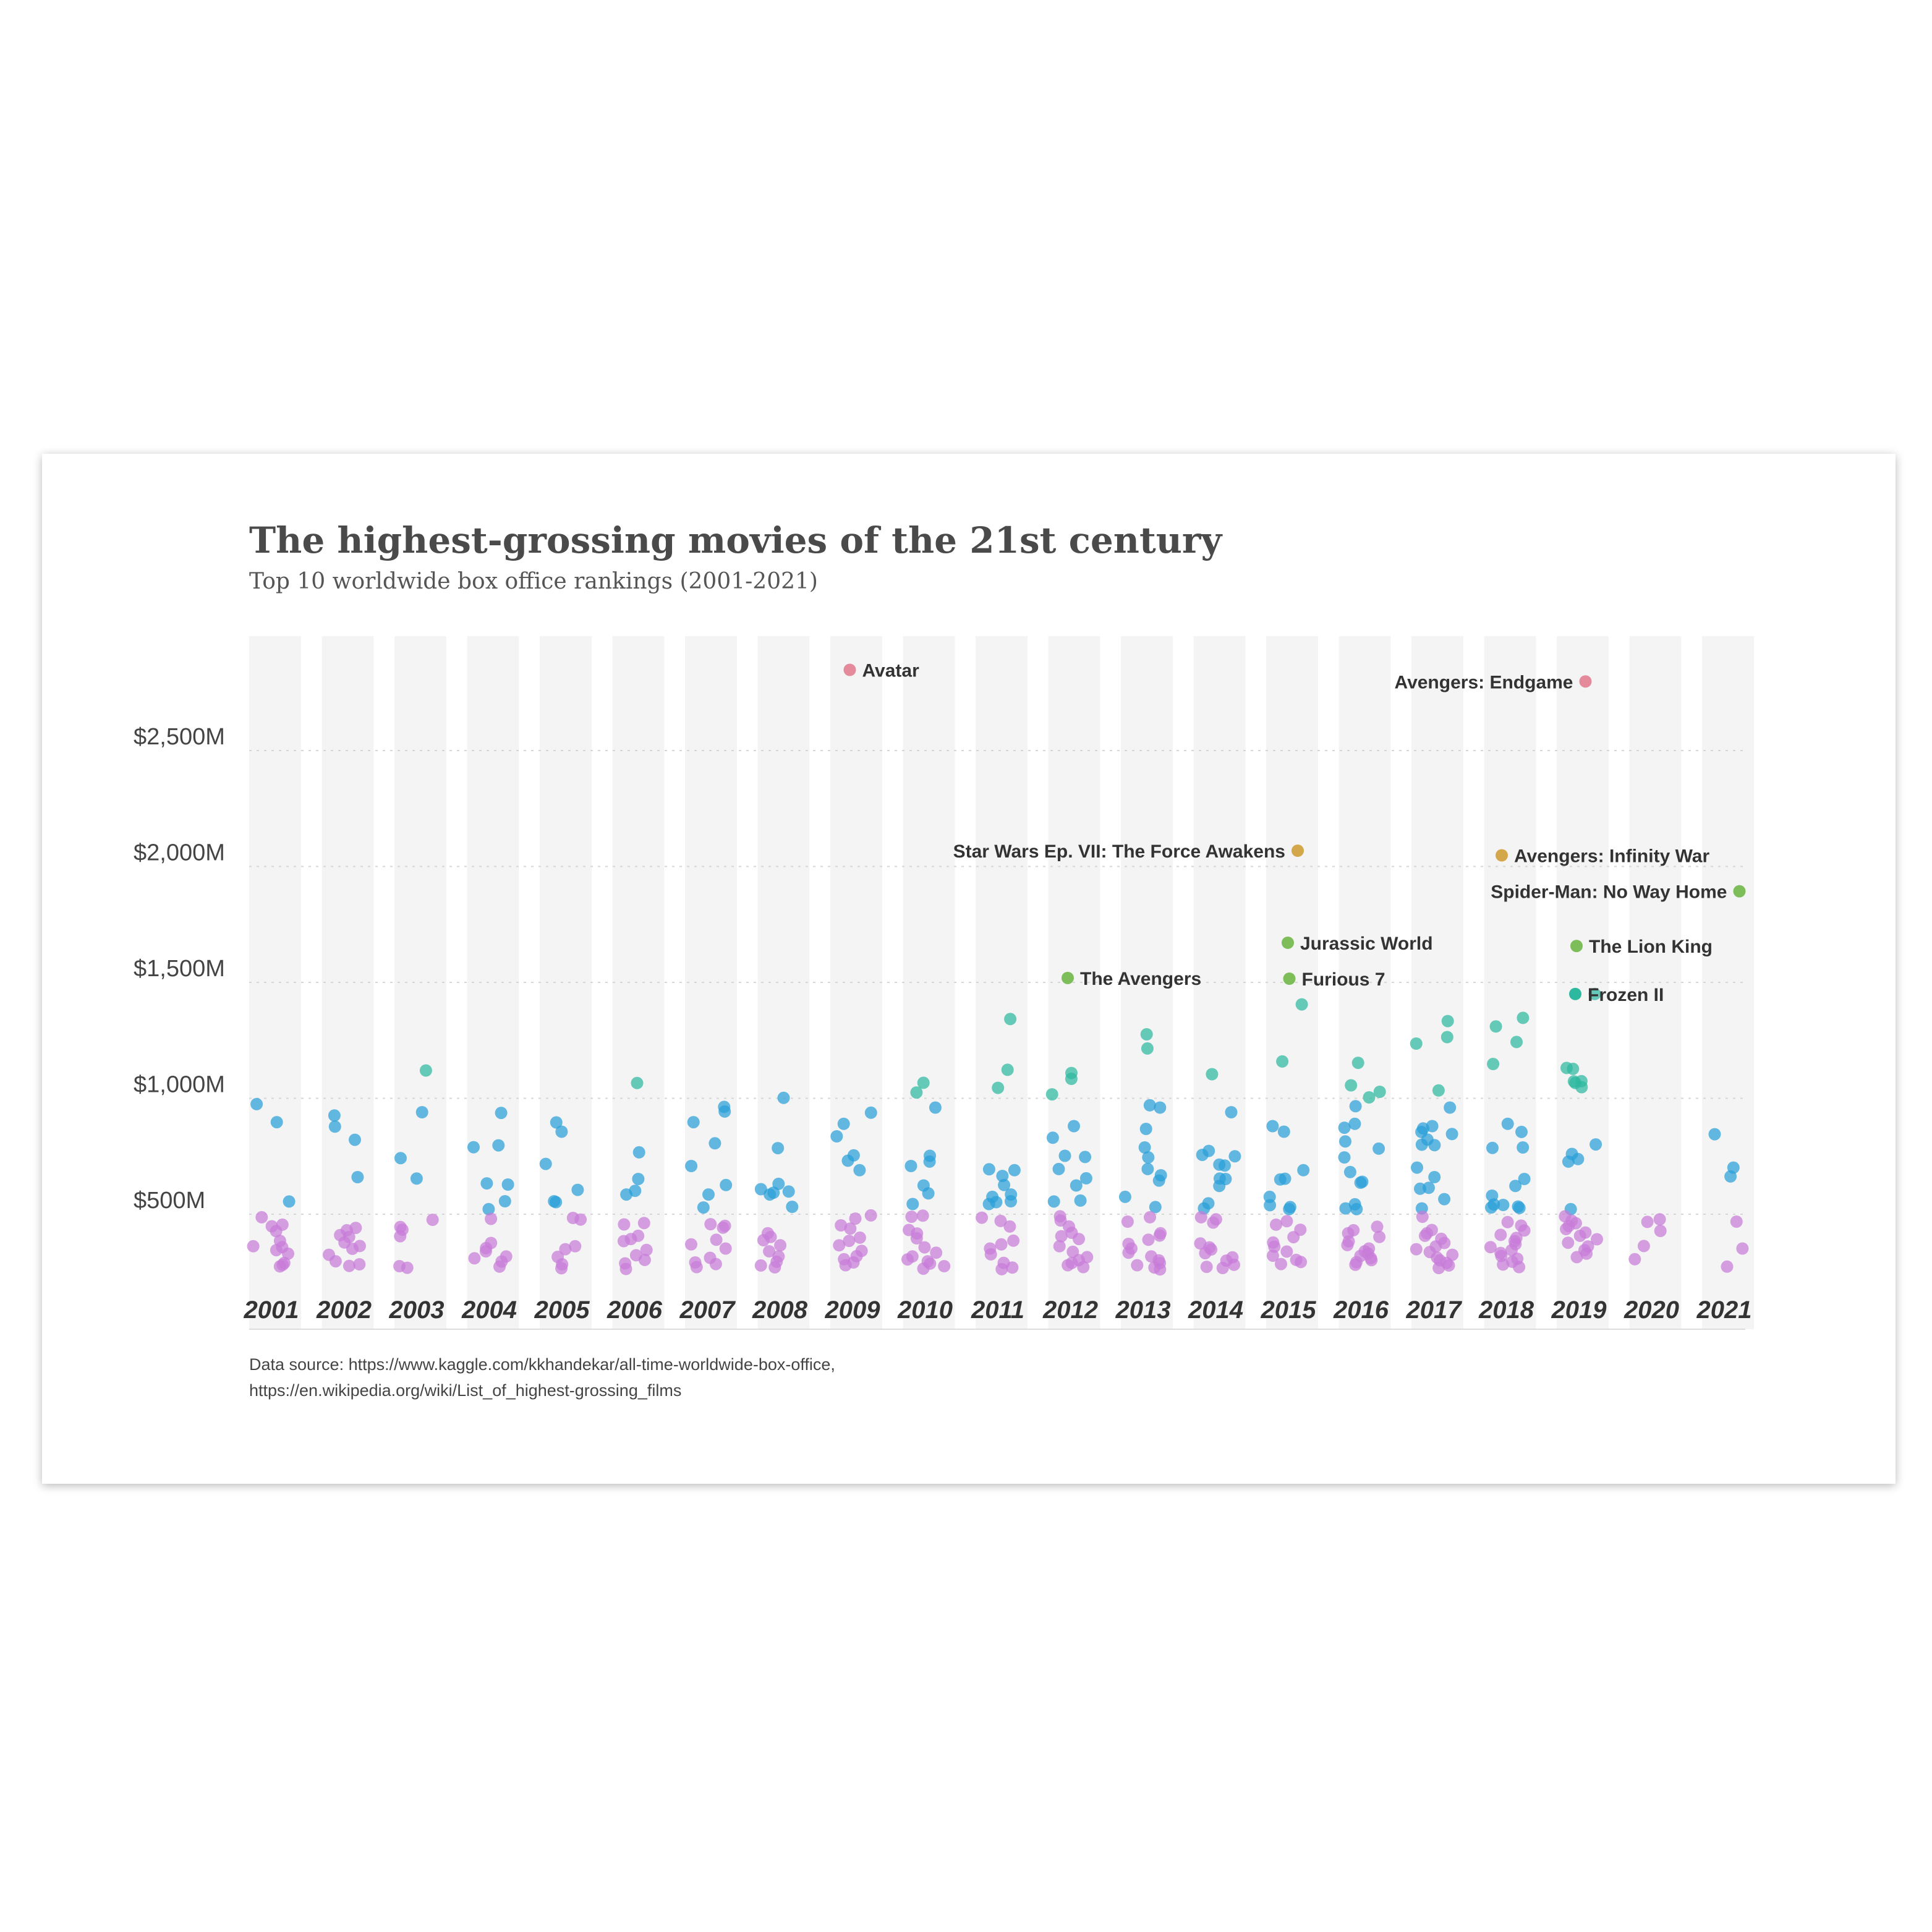 The image size is (1932, 1932). Describe the element at coordinates (1361, 1310) in the screenshot. I see `x-tick-label: 2016` at that location.